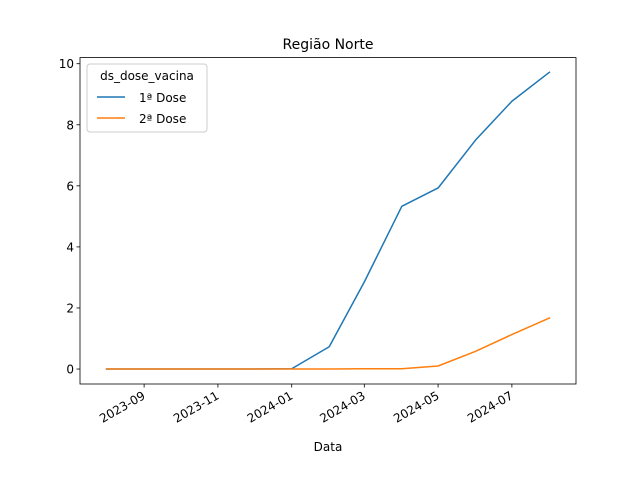  What do you see at coordinates (328, 447) in the screenshot?
I see `x-axis-label: Data` at bounding box center [328, 447].